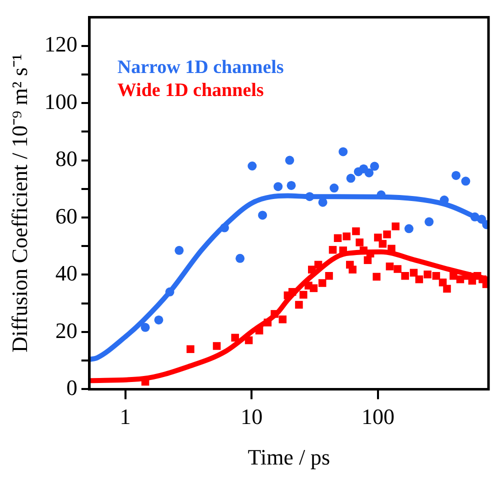  What do you see at coordinates (61, 44) in the screenshot?
I see `y-tick-label: 120` at bounding box center [61, 44].